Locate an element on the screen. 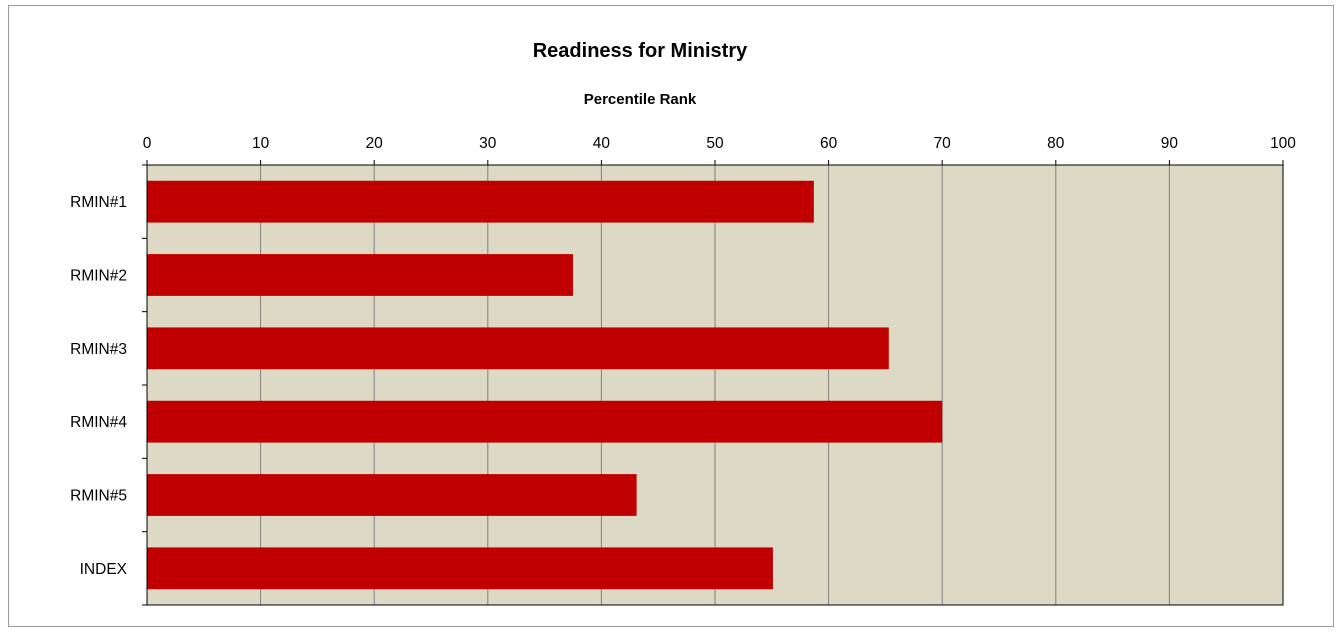 Image resolution: width=1343 pixels, height=636 pixels. x-tick-label: 20 is located at coordinates (375, 143).